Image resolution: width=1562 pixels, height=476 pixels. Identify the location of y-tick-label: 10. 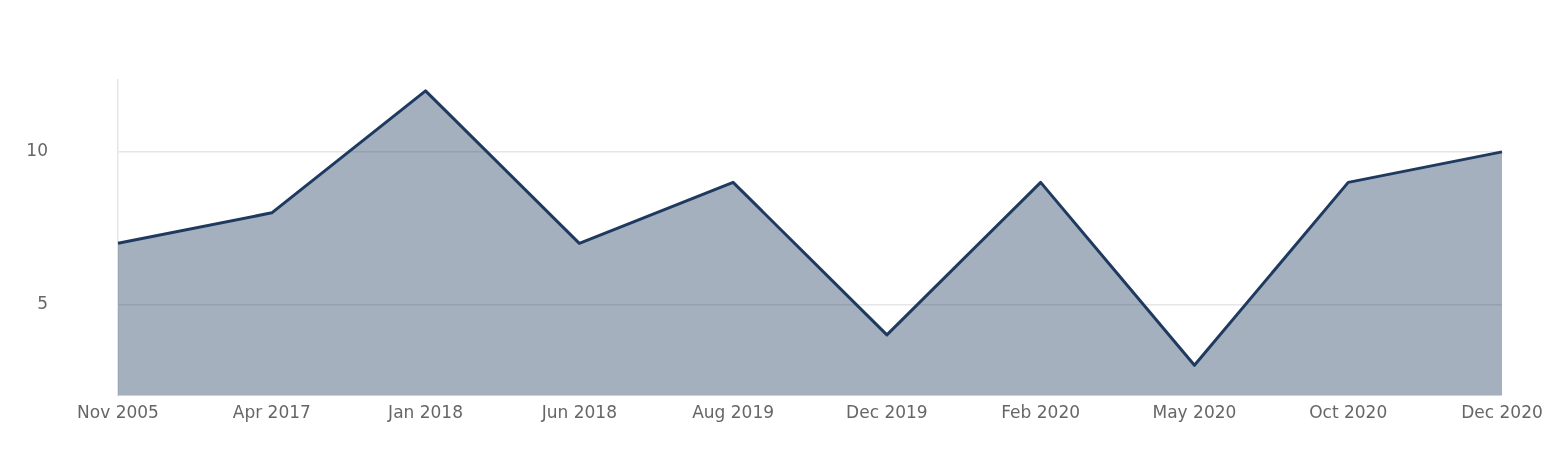
(37, 150).